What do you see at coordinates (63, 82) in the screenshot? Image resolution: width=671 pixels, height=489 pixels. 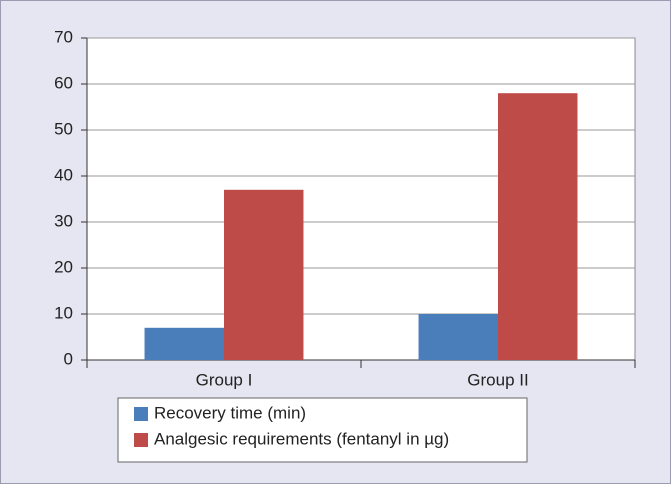 I see `y-tick-label: 60` at bounding box center [63, 82].